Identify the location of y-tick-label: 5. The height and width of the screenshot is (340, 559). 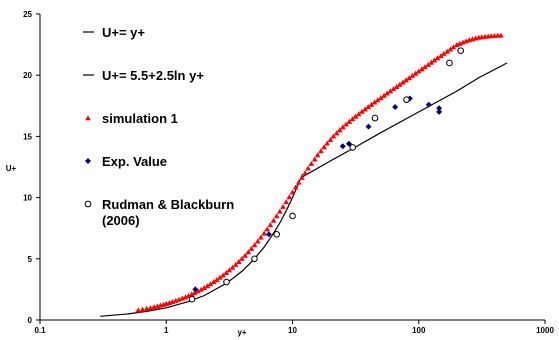
(30, 259).